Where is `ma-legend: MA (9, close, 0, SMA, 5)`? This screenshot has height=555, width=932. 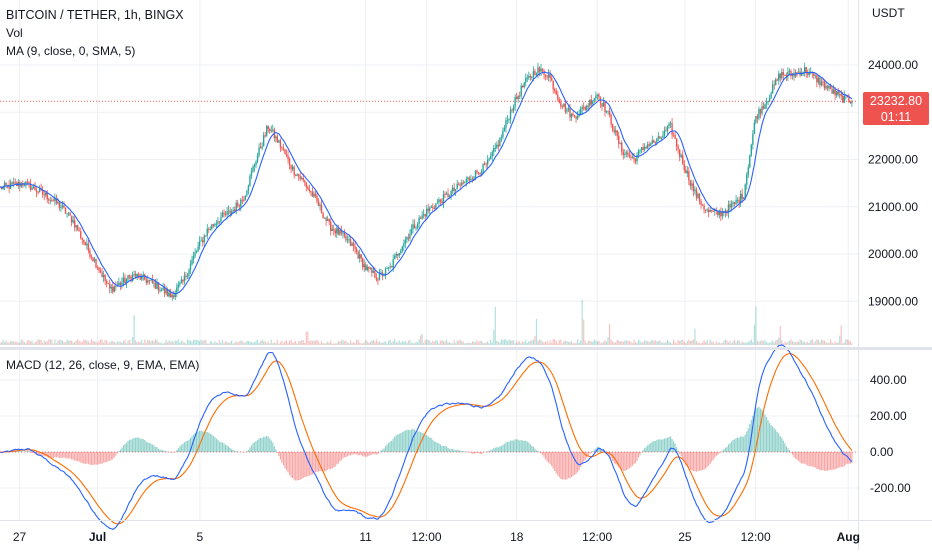
ma-legend: MA (9, close, 0, SMA, 5) is located at coordinates (70, 51).